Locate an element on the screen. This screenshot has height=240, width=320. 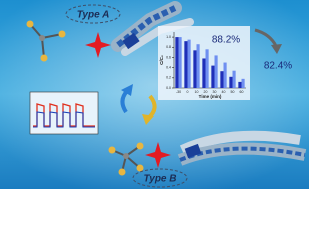
framework-rods is located at coordinates (242, 148).